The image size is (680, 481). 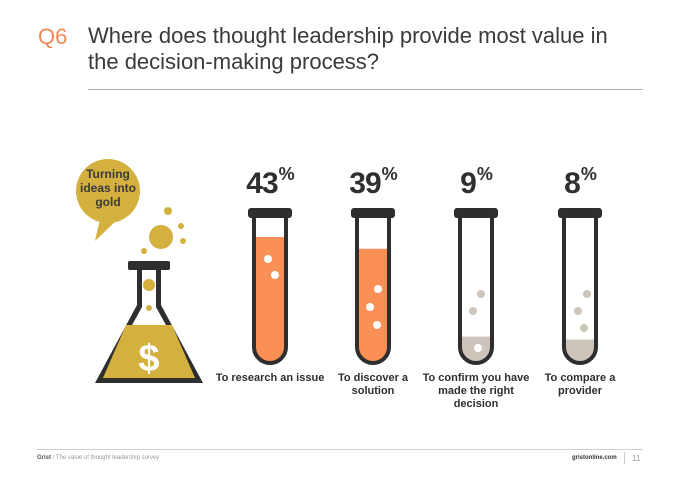 I want to click on question-number: Q6, so click(x=53, y=36).